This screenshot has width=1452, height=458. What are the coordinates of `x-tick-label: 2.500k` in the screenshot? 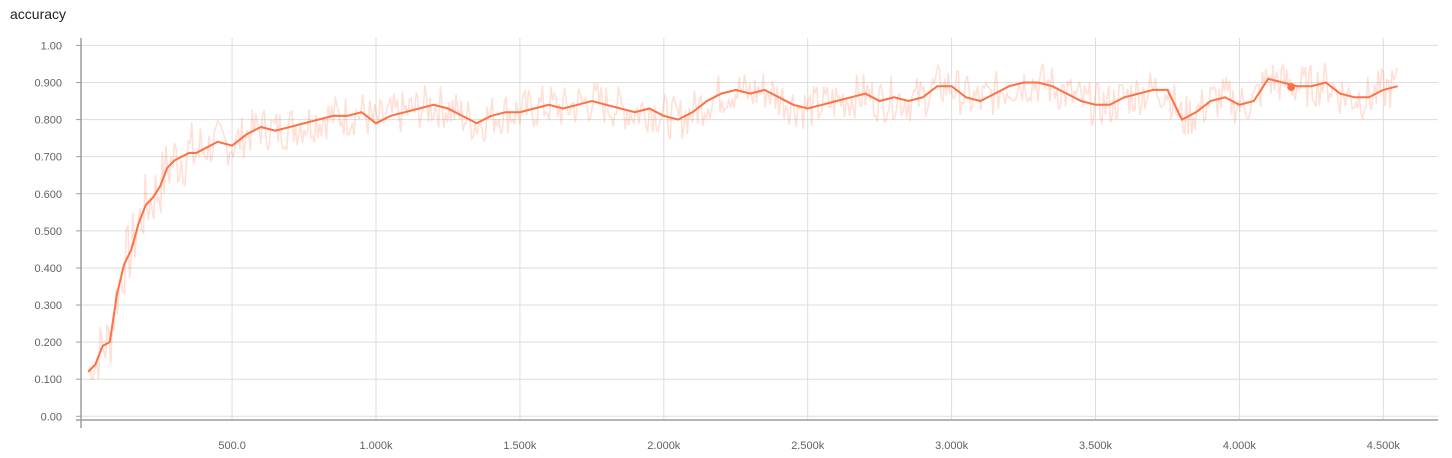 It's located at (808, 446).